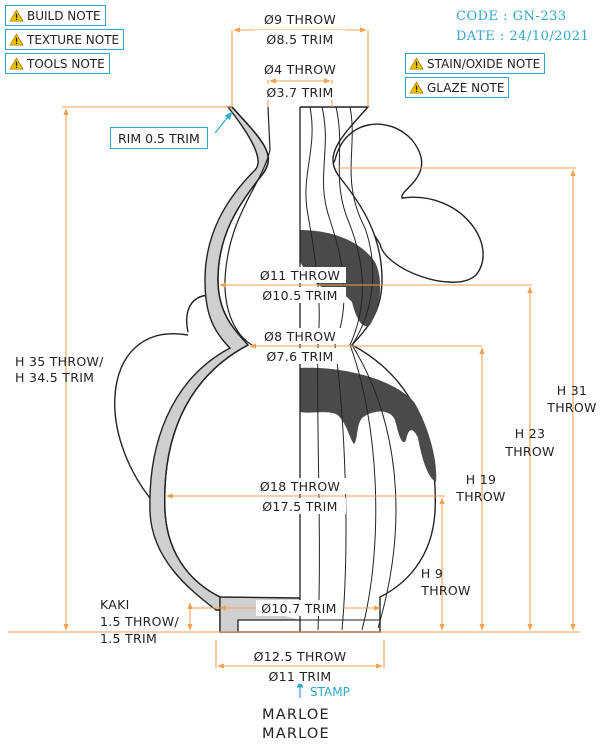 Image resolution: width=600 pixels, height=750 pixels. What do you see at coordinates (300, 19) in the screenshot?
I see `top-throw-label: Ø9 THROW` at bounding box center [300, 19].